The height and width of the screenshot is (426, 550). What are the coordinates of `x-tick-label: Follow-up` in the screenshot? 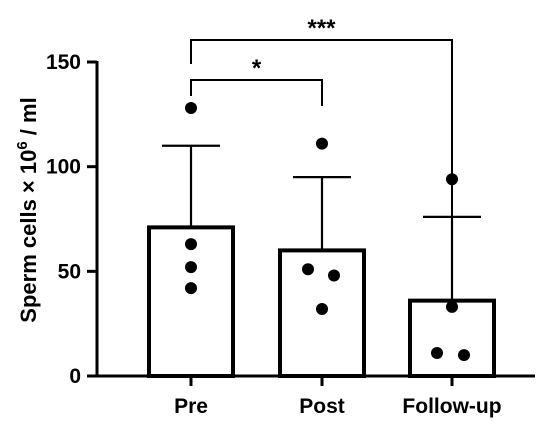 It's located at (451, 406).